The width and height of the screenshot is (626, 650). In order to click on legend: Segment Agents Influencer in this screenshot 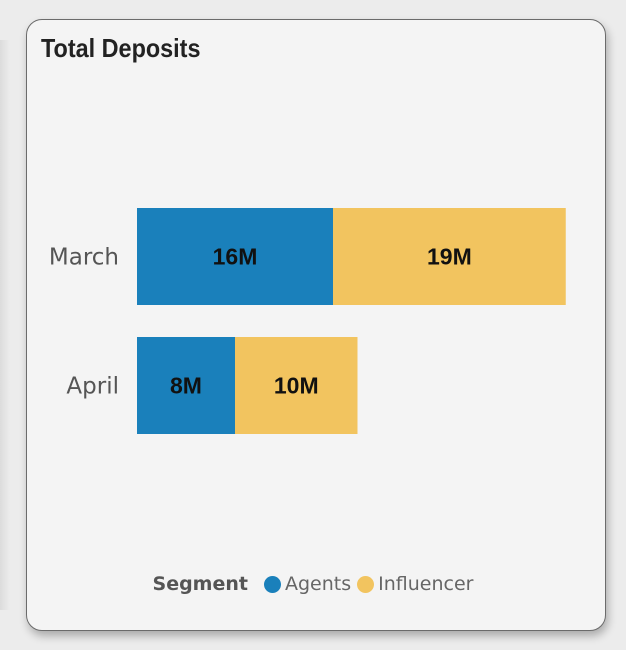, I will do `click(316, 584)`.